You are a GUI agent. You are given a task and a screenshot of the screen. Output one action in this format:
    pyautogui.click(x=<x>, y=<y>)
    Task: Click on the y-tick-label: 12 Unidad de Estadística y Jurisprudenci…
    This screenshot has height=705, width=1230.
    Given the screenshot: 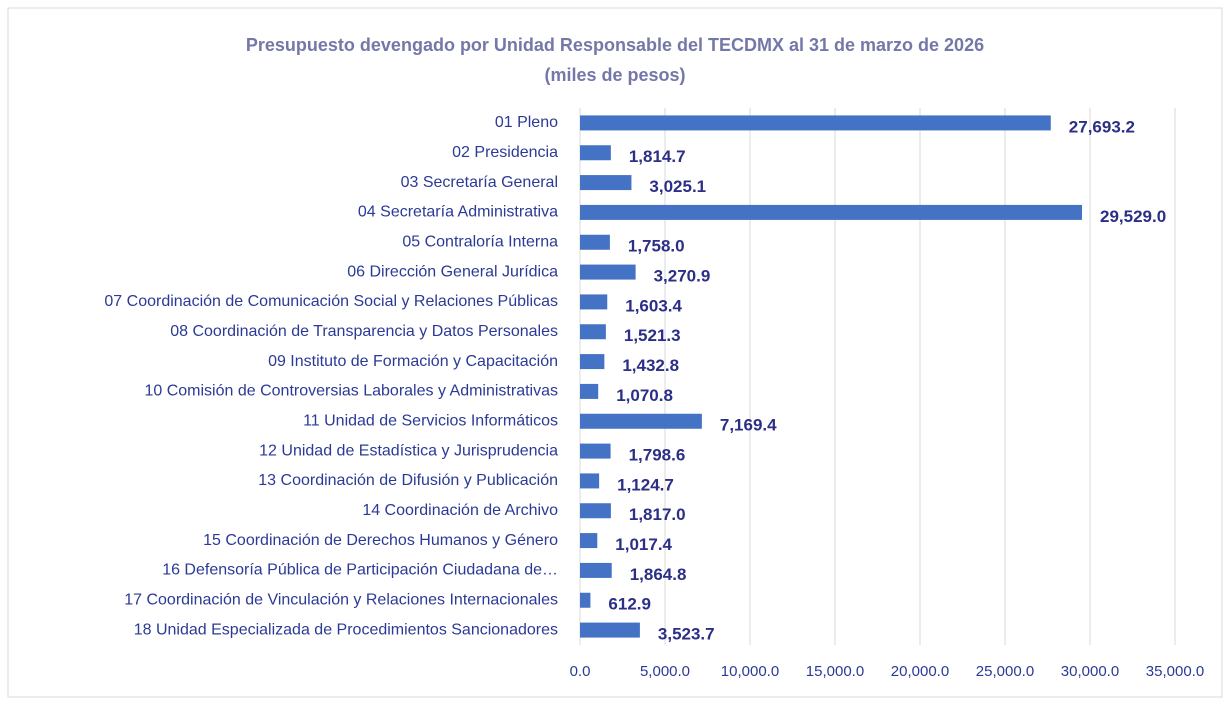 What is the action you would take?
    pyautogui.click(x=408, y=450)
    